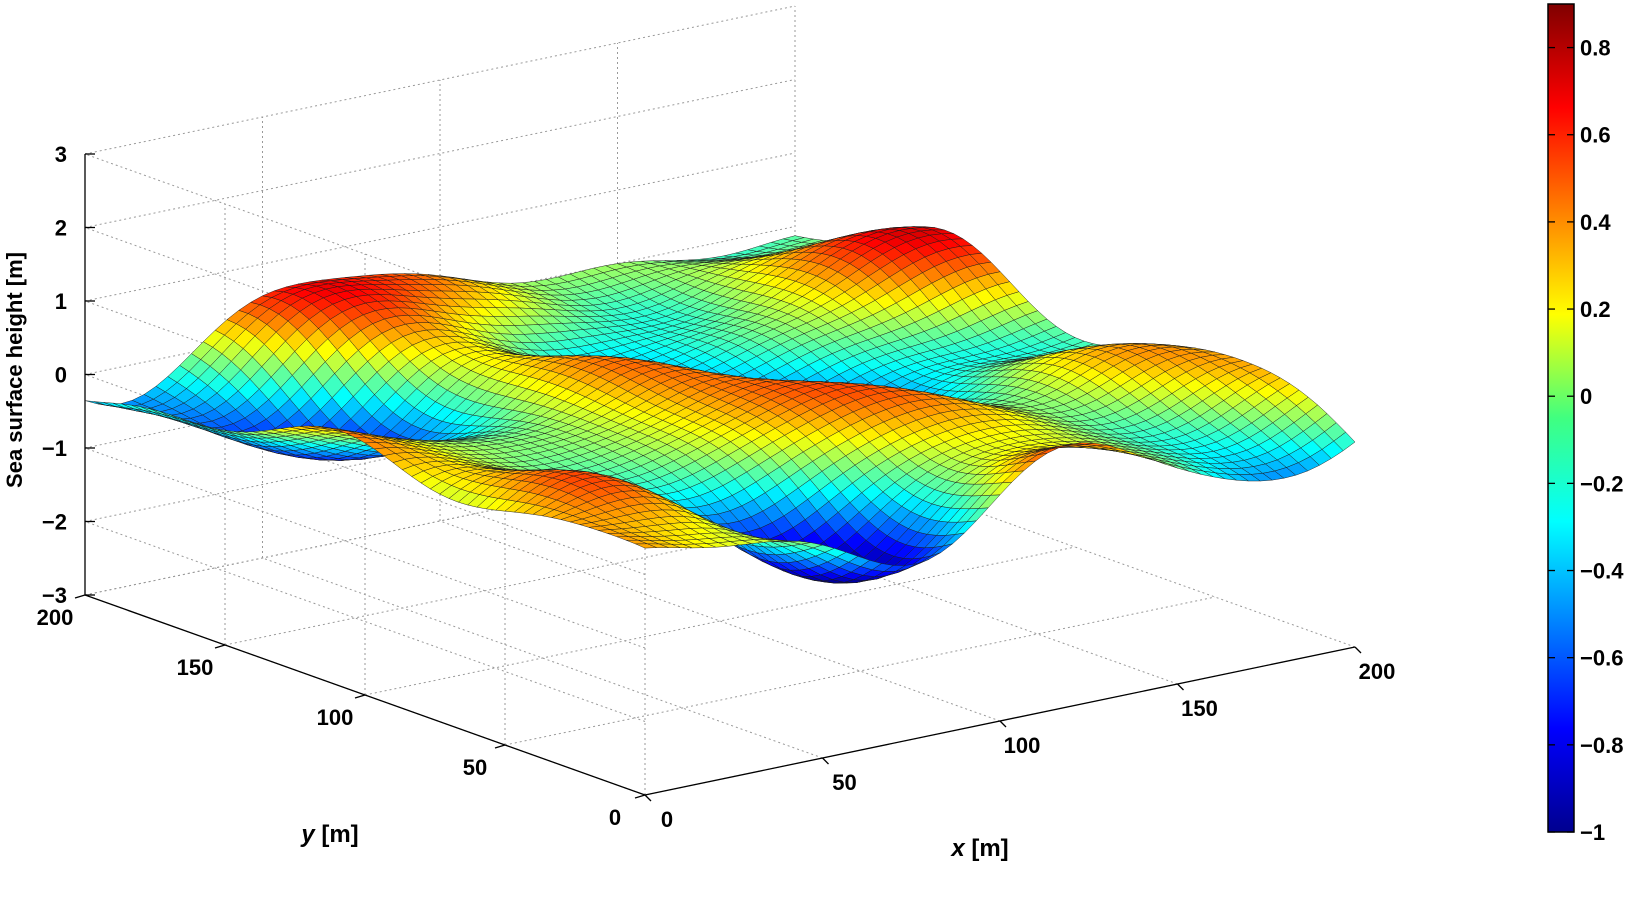 The width and height of the screenshot is (1637, 912). I want to click on colorbar-gradient, so click(1561, 418).